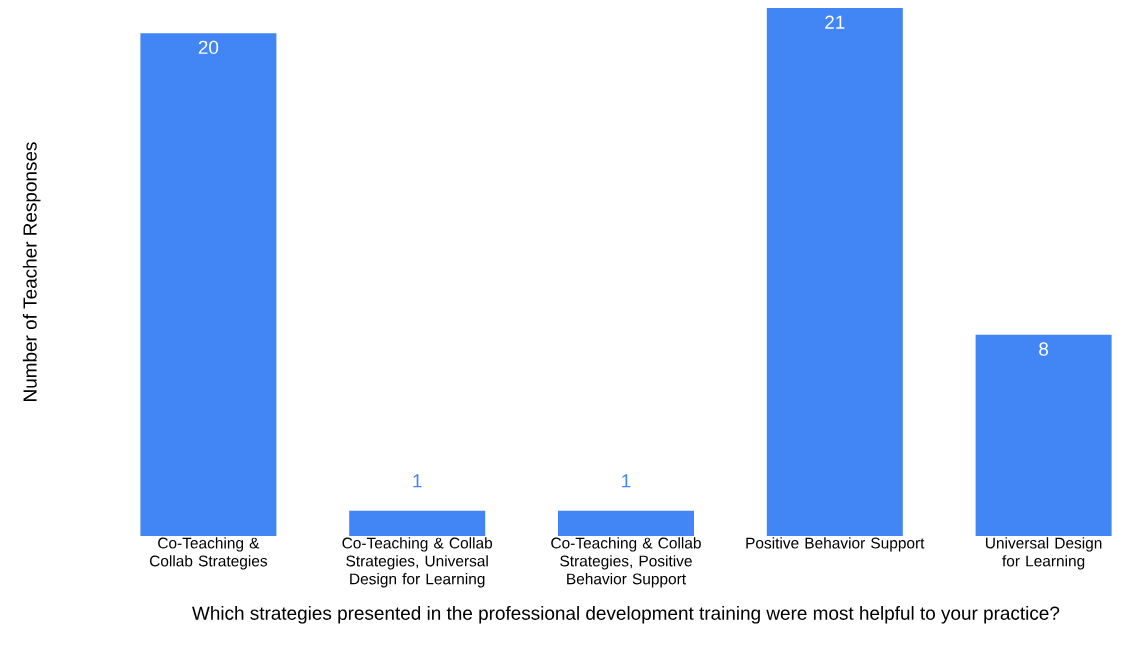 The width and height of the screenshot is (1148, 655). Describe the element at coordinates (208, 47) in the screenshot. I see `data-label: 20` at that location.